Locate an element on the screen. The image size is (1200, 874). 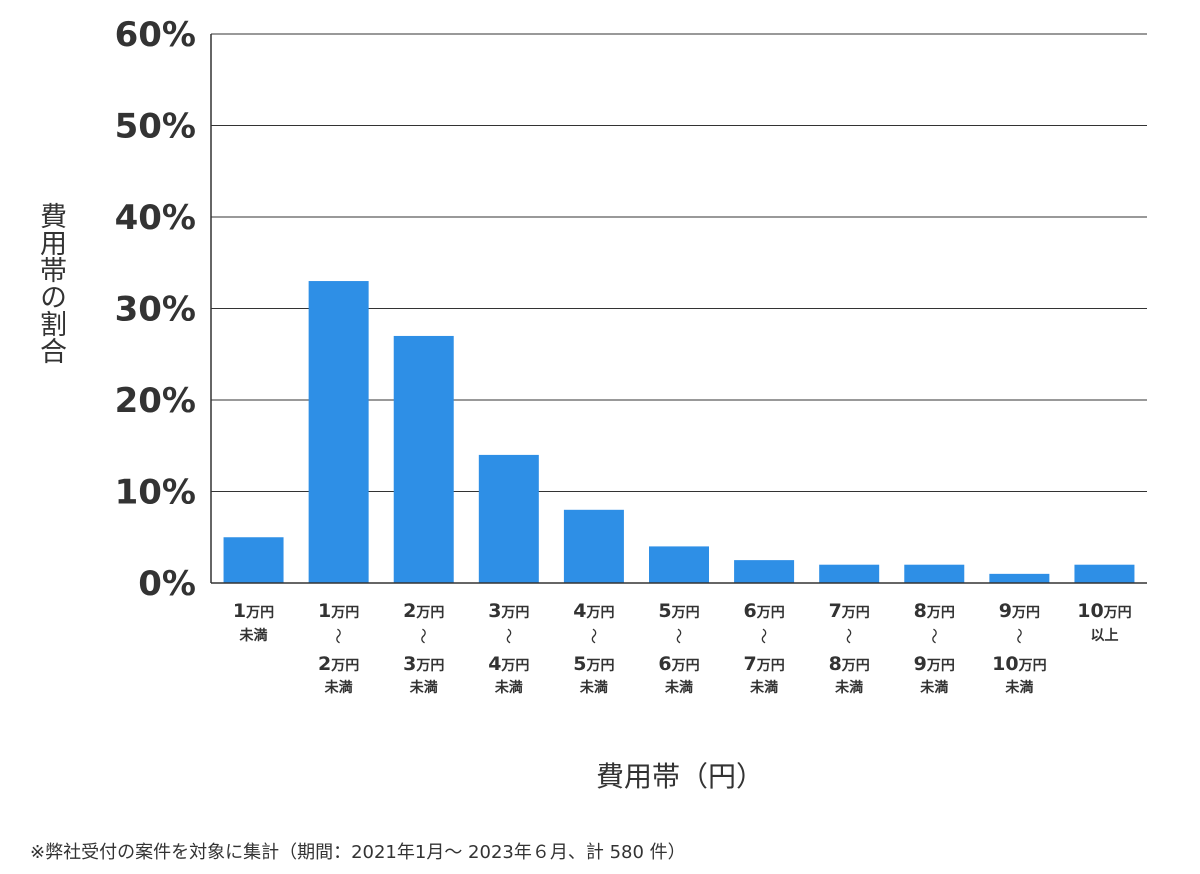
y-tick-label: 10% is located at coordinates (155, 493).